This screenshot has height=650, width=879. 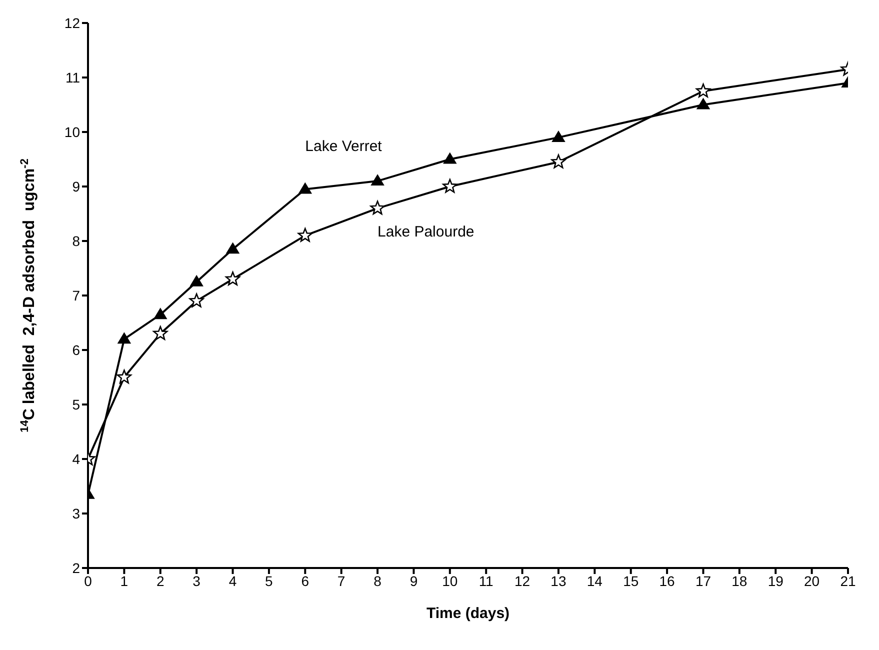 I want to click on x-tick-label: 15, so click(x=631, y=580).